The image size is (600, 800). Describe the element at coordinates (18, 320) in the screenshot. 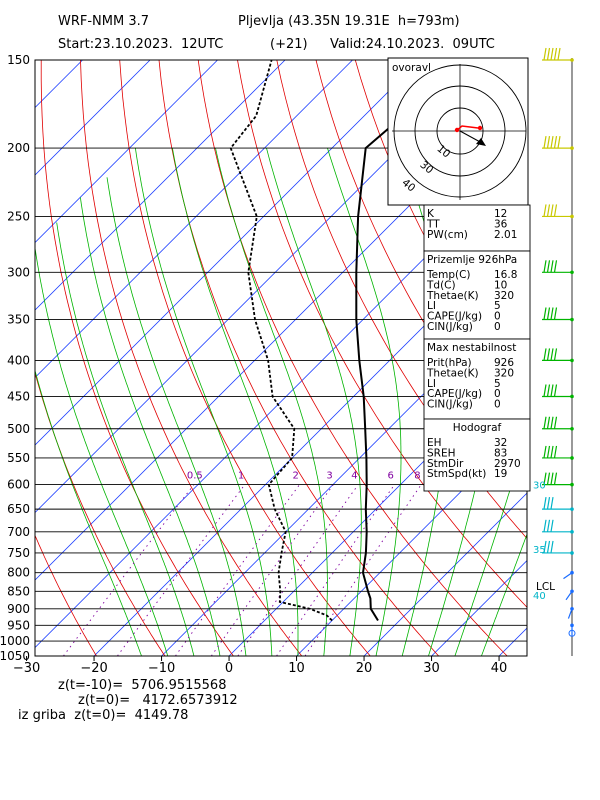

I see `pressure-tick-label: 350` at that location.